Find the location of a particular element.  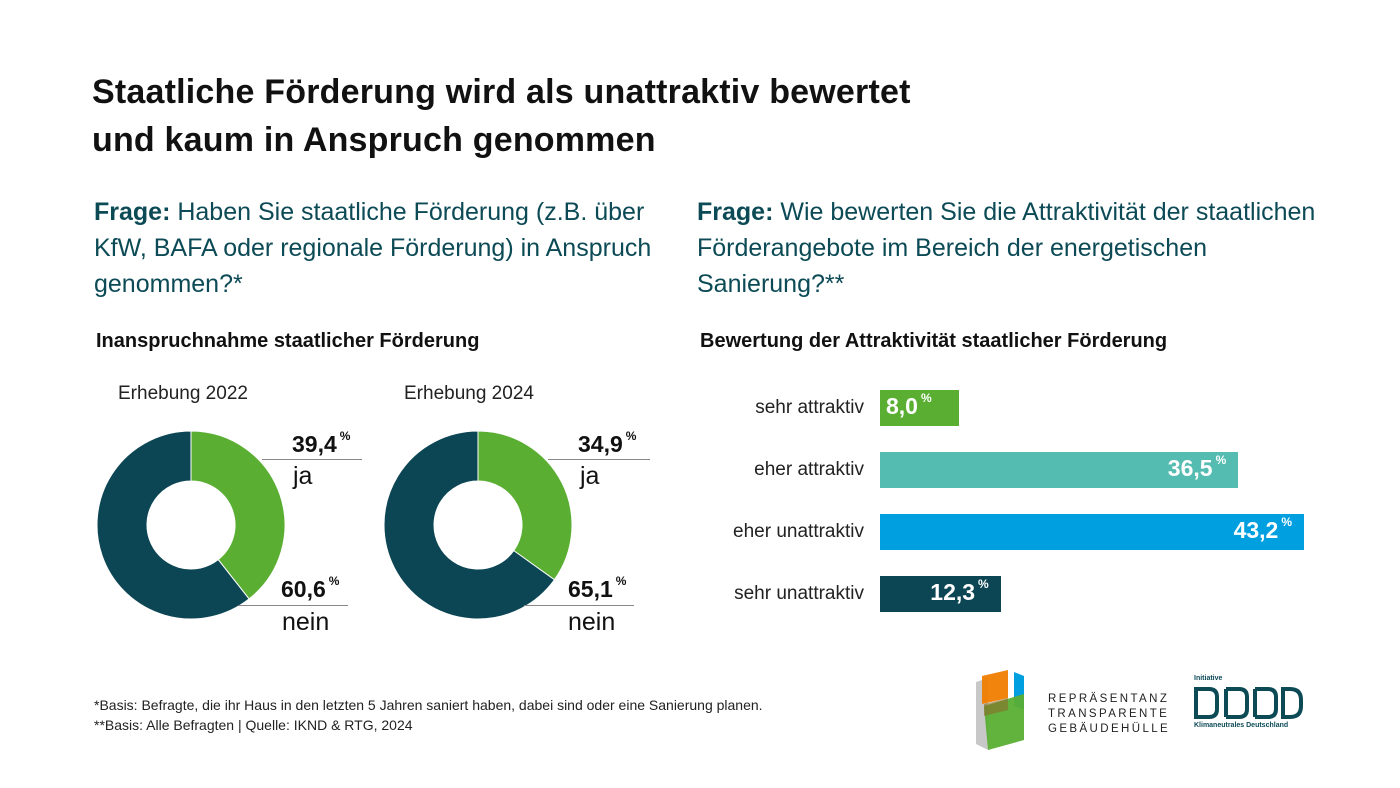

bar-sehr-unattraktiv: 12,3% is located at coordinates (940, 594).